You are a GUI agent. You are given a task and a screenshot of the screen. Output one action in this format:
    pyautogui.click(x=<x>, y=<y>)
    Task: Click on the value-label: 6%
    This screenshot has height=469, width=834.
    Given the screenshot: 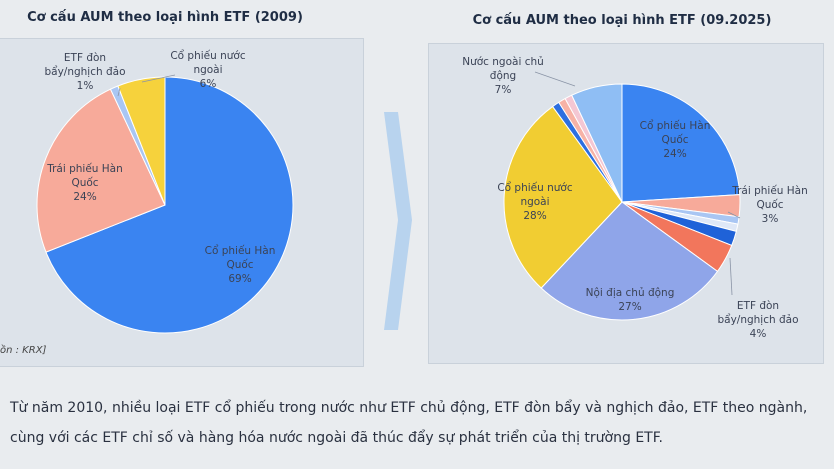 What is the action you would take?
    pyautogui.click(x=208, y=84)
    